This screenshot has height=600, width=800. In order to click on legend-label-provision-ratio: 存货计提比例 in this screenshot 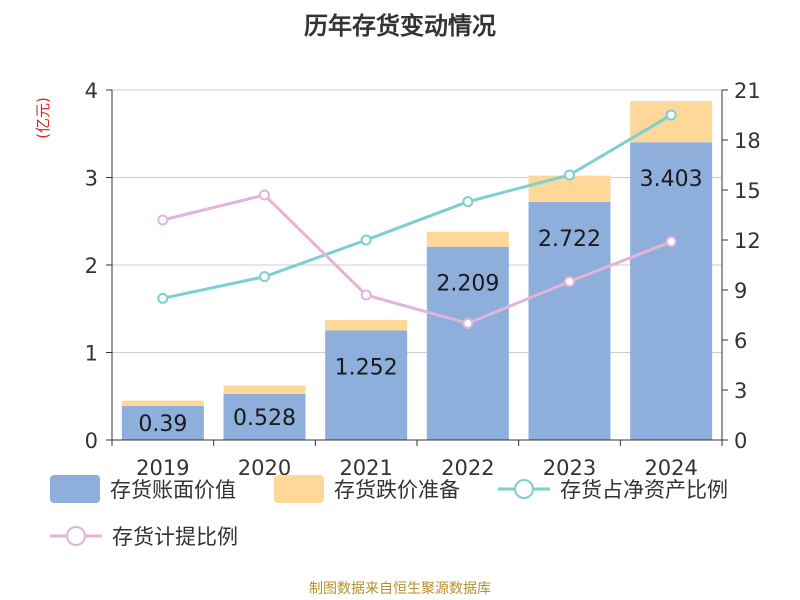, I will do `click(175, 537)`.